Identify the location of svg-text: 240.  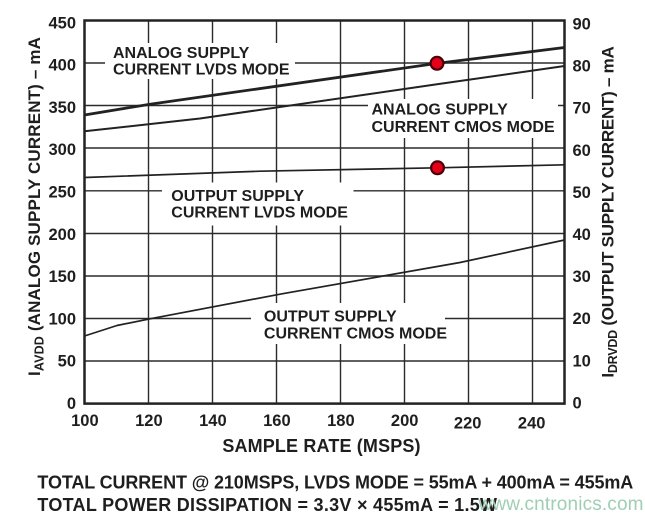
(532, 424).